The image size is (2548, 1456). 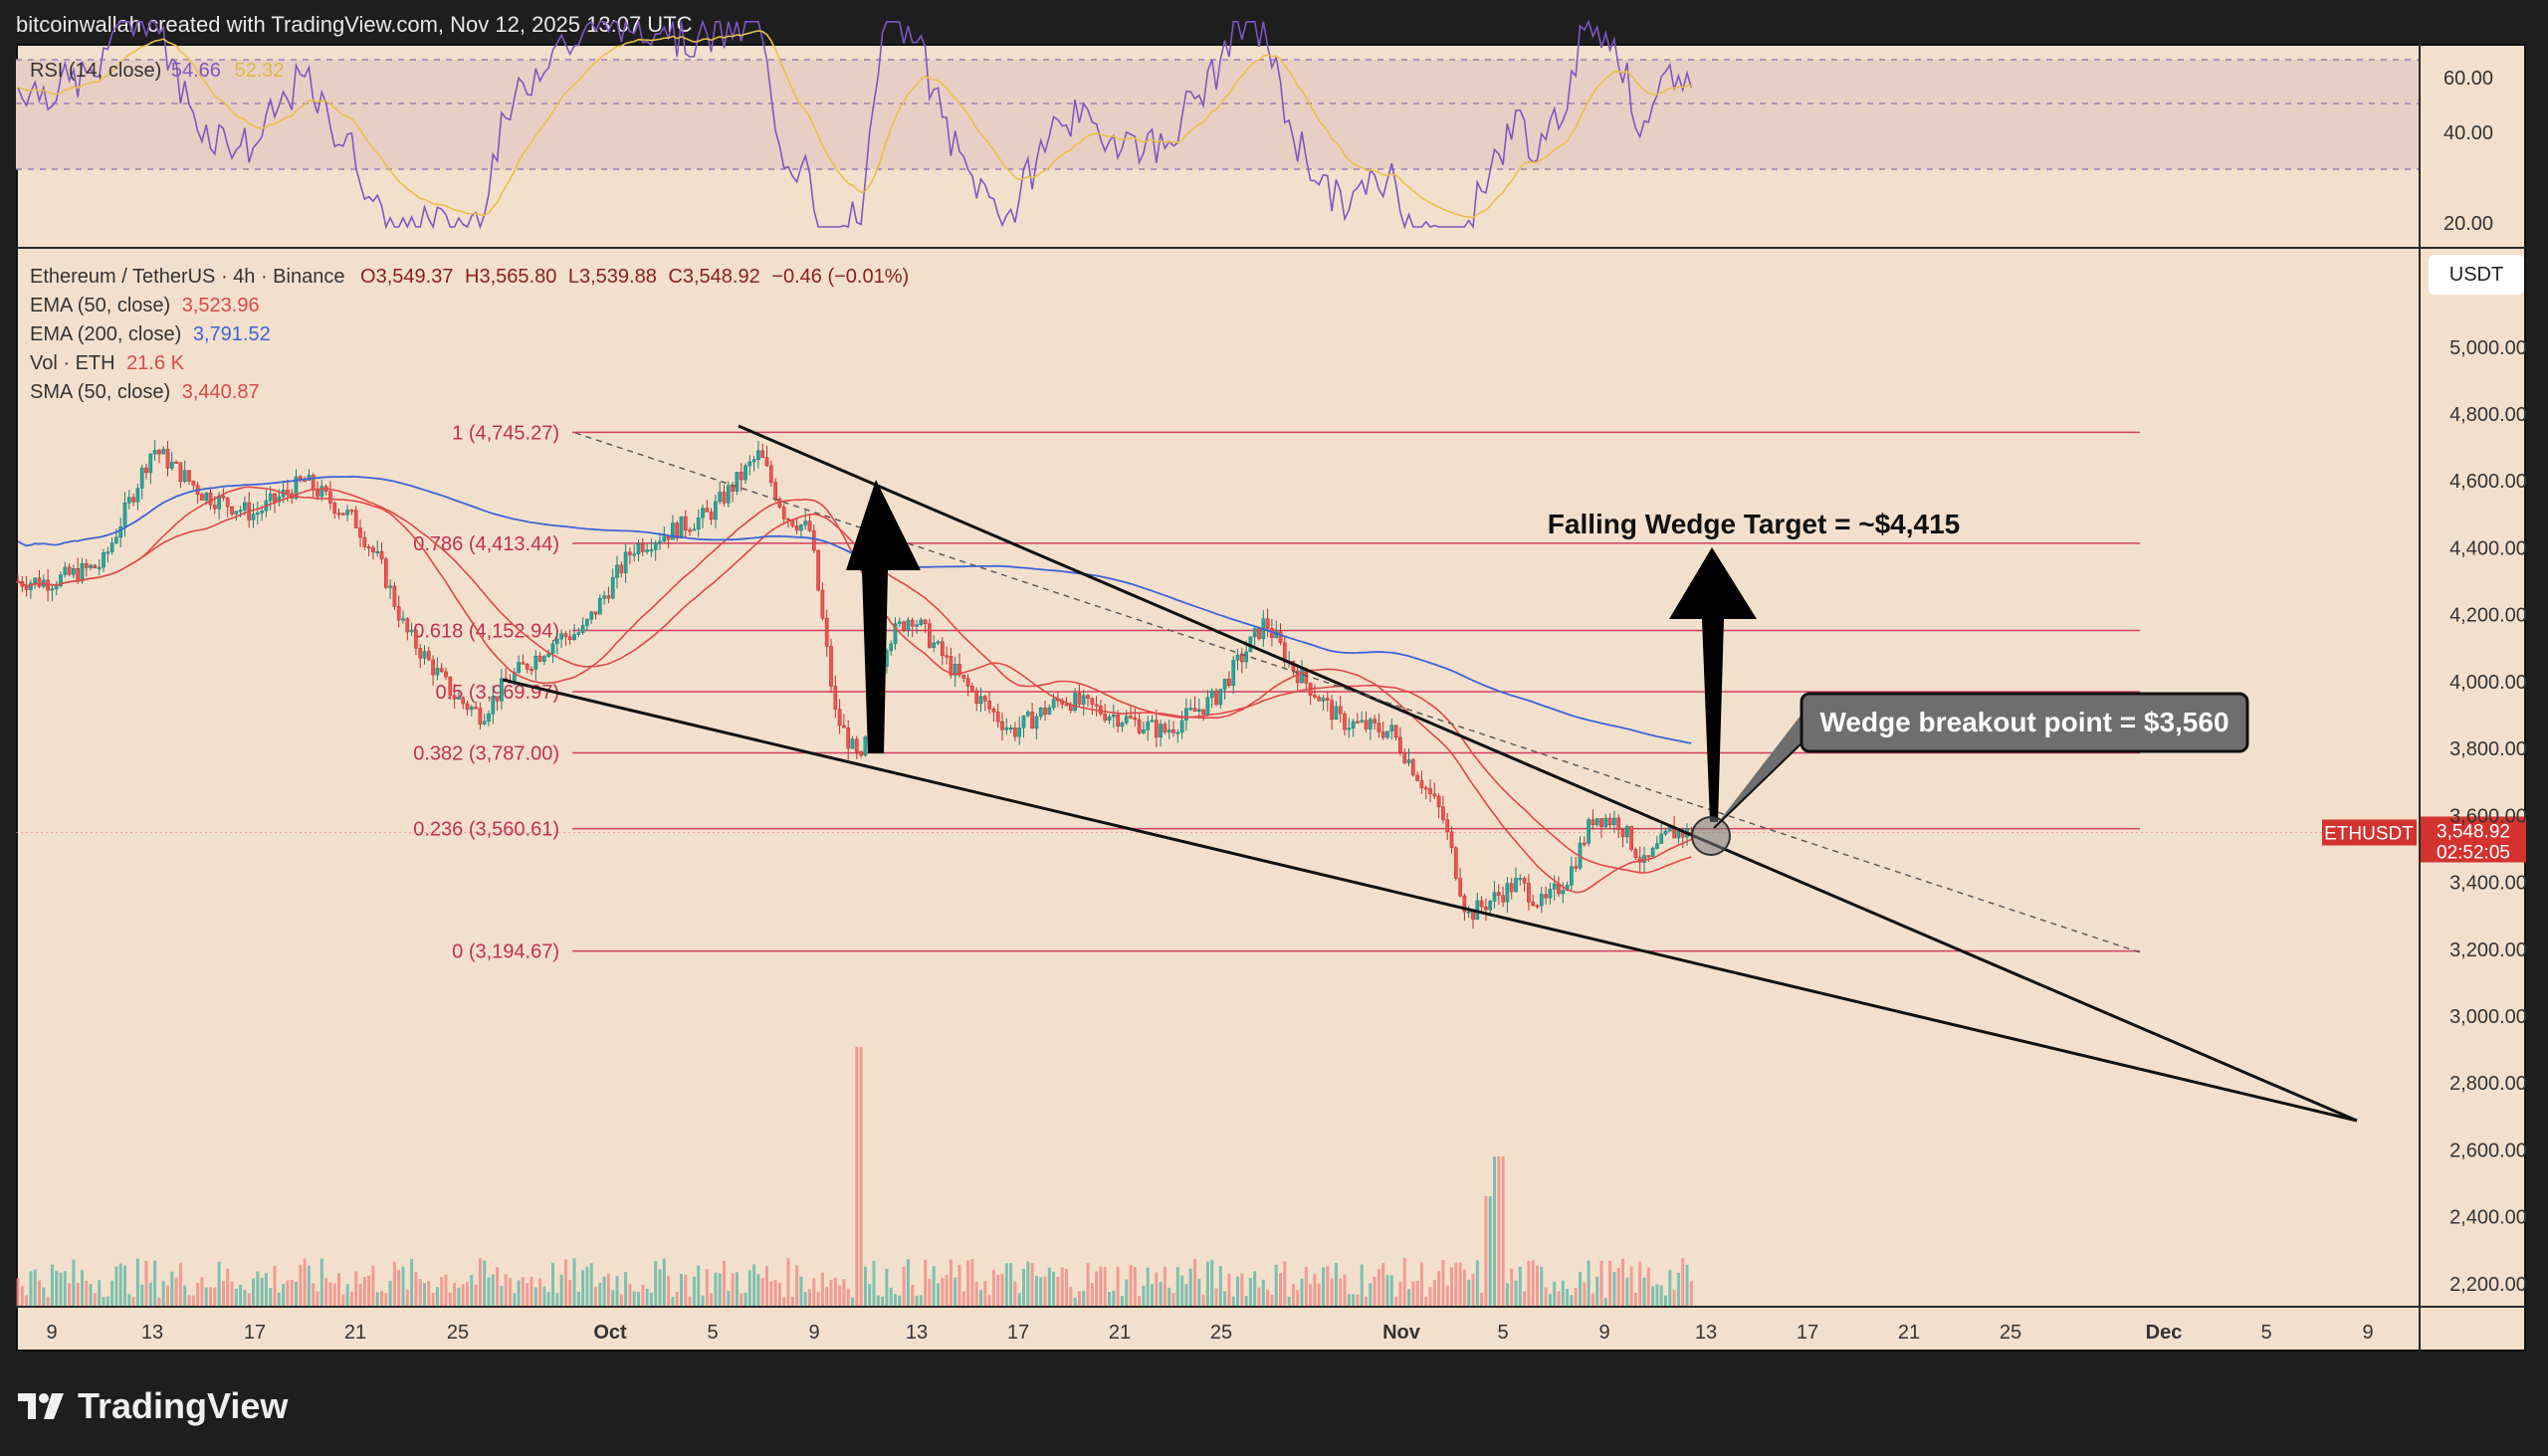 What do you see at coordinates (152, 1406) in the screenshot?
I see `tradingview-logo: TradingView` at bounding box center [152, 1406].